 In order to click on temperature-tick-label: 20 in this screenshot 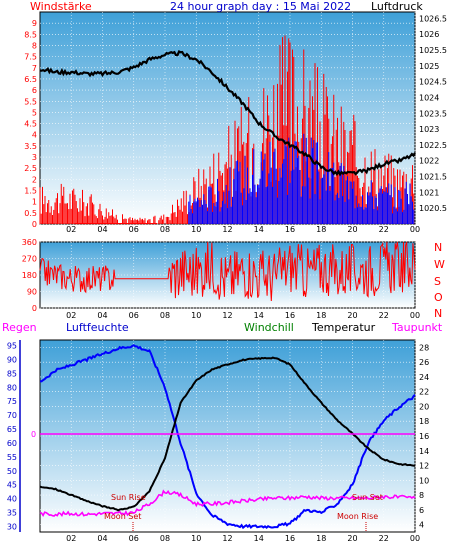, I will do `click(424, 406)`.